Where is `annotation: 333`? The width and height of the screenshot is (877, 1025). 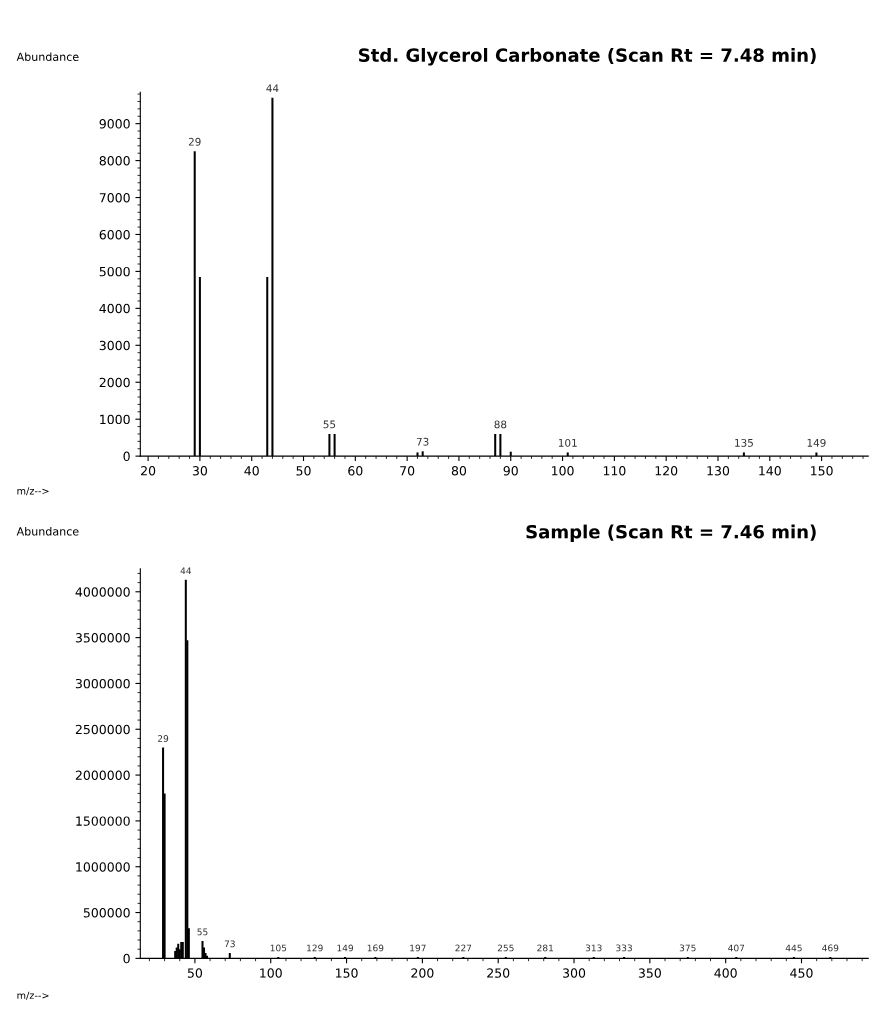
annotation: 333 is located at coordinates (624, 948).